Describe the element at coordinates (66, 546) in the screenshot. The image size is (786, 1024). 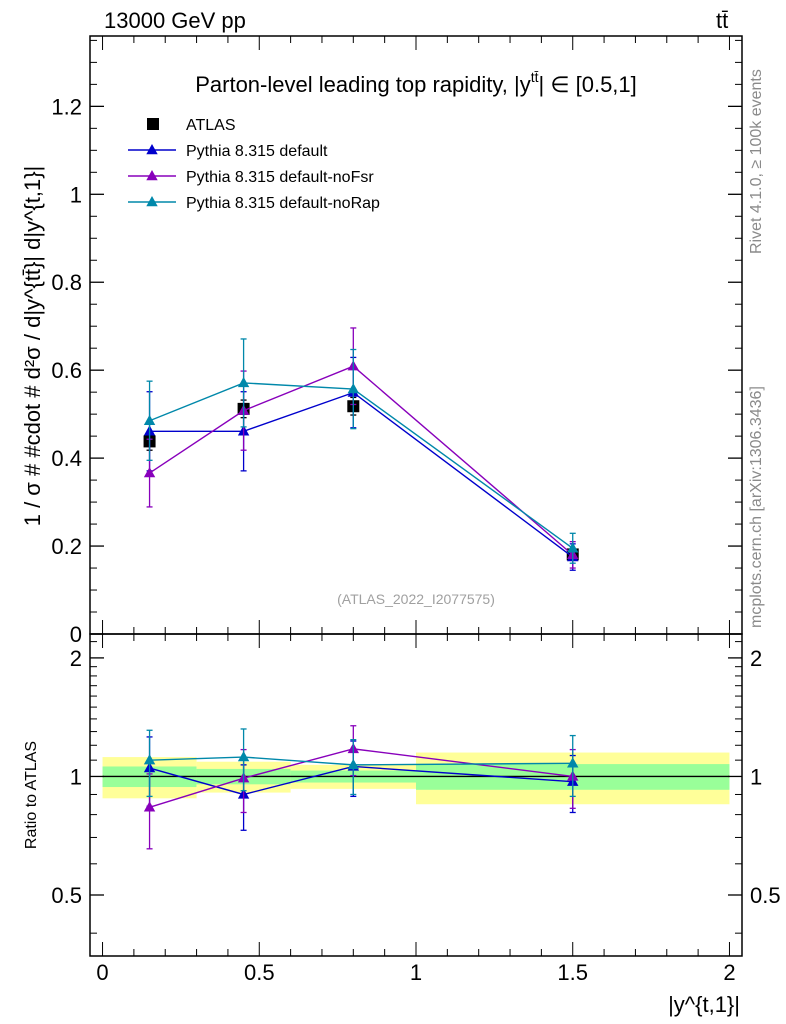
I see `main-y-tick-label: 0.2` at that location.